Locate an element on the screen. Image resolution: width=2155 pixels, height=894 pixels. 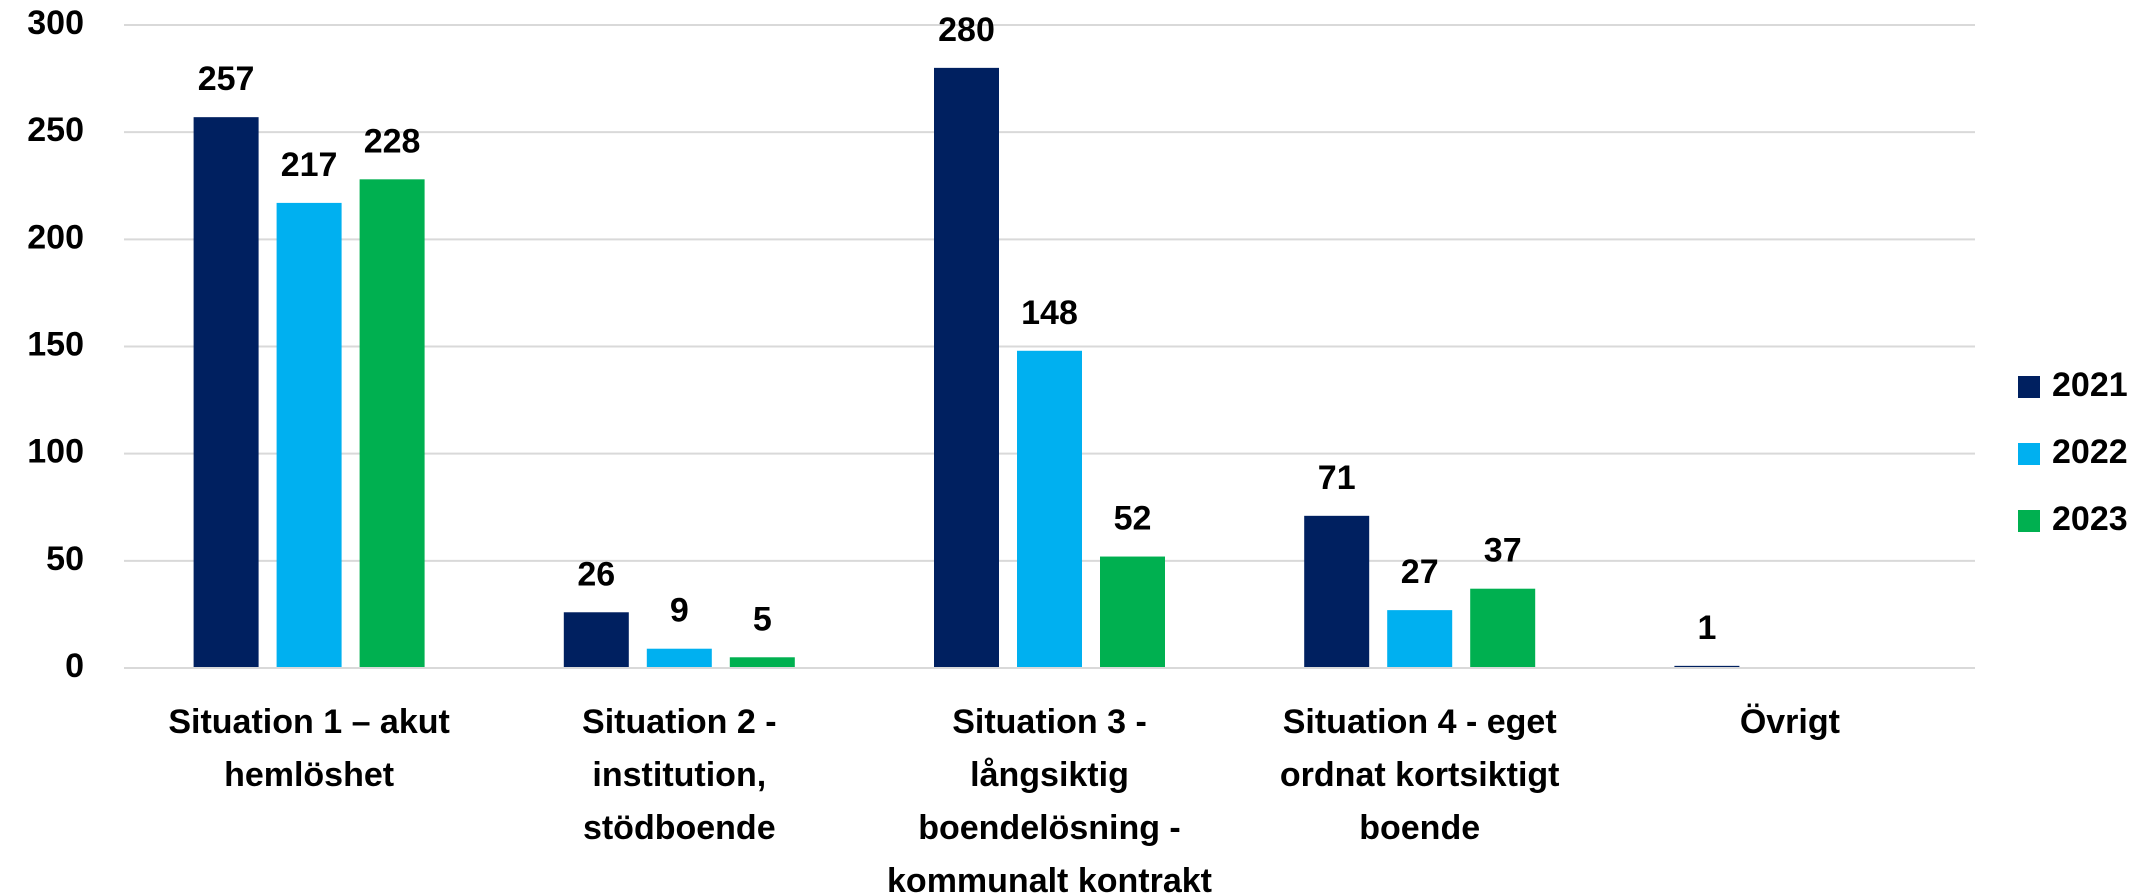
legend-label: 2021 is located at coordinates (2090, 385).